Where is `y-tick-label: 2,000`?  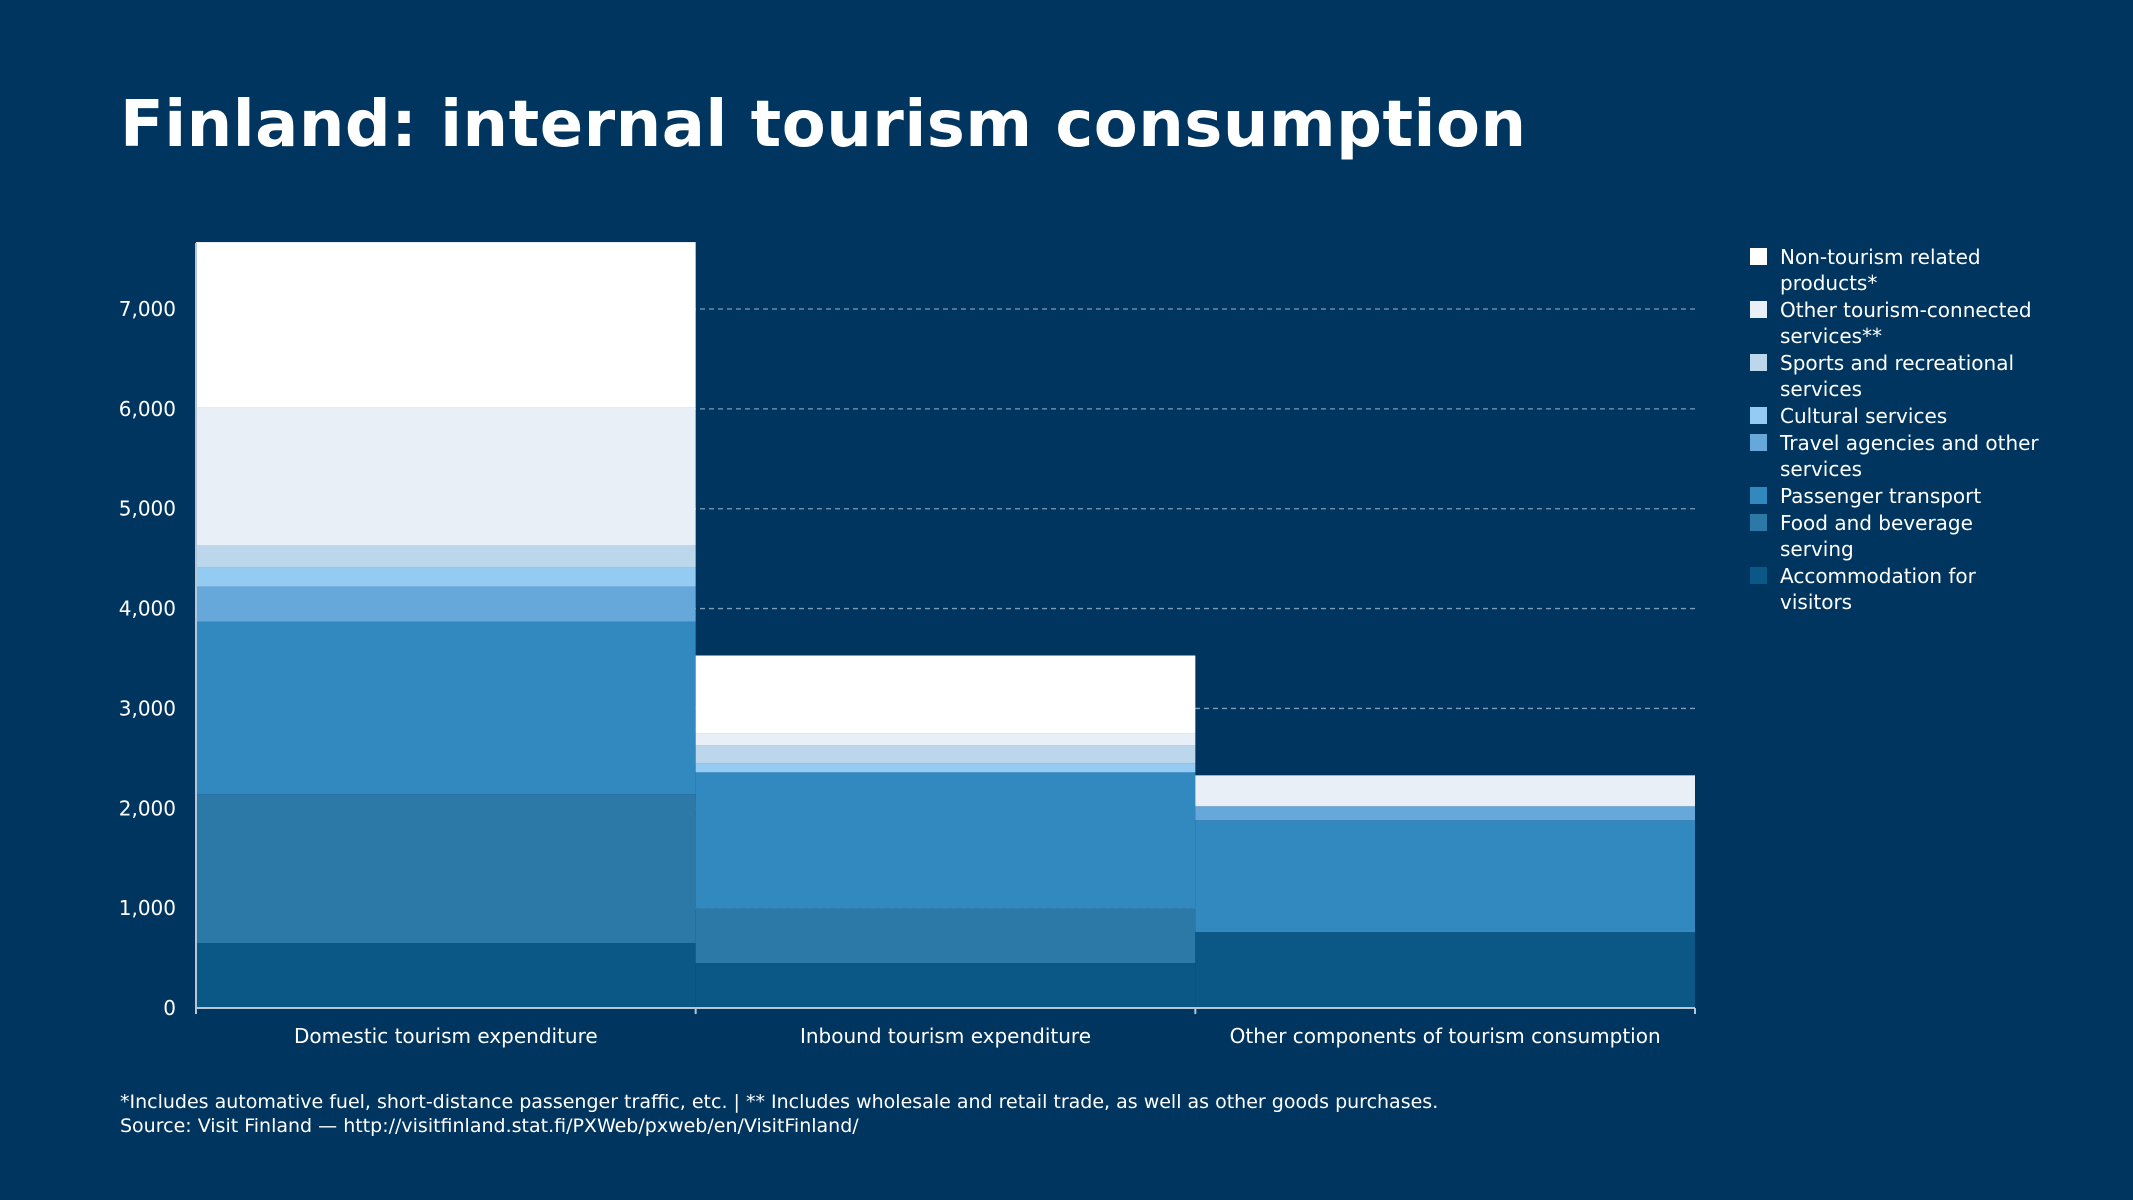
y-tick-label: 2,000 is located at coordinates (147, 808).